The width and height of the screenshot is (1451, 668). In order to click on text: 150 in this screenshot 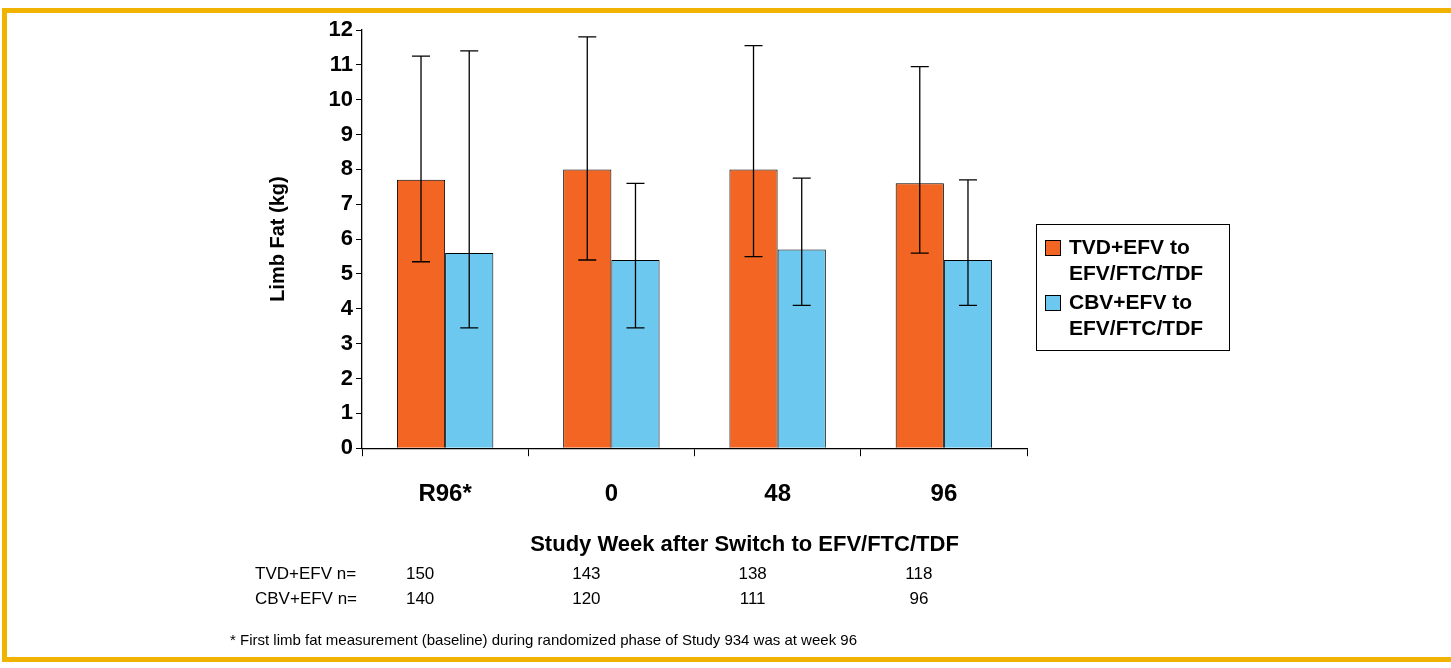, I will do `click(420, 573)`.